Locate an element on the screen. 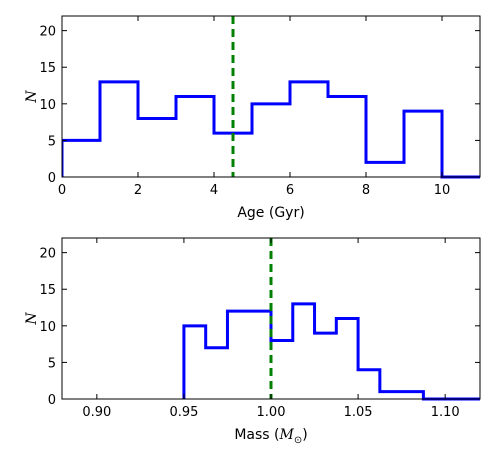 This screenshot has width=496, height=464. age-x-tick-label: 4 is located at coordinates (214, 190).